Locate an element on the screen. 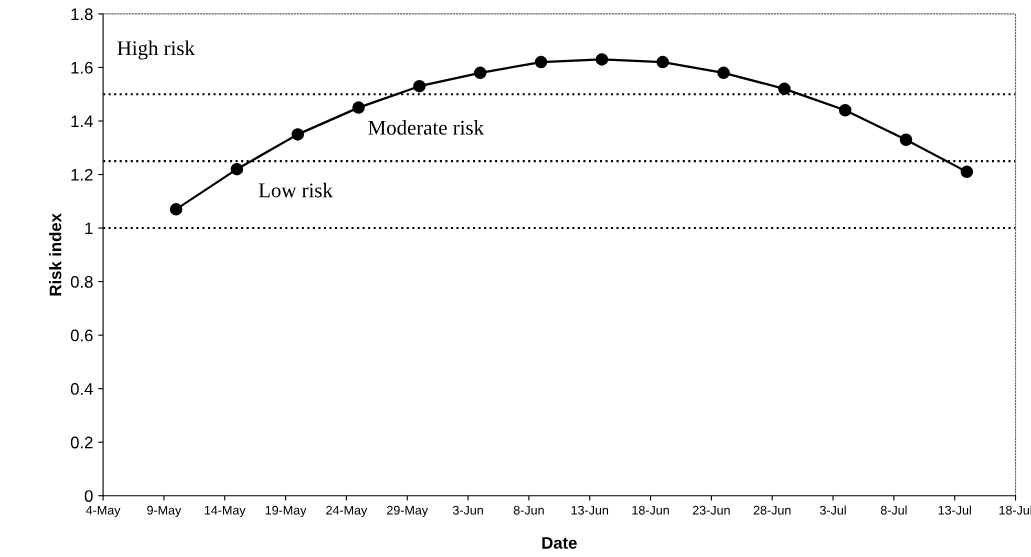 The width and height of the screenshot is (1031, 557). annotation: Moderate risk is located at coordinates (426, 127).